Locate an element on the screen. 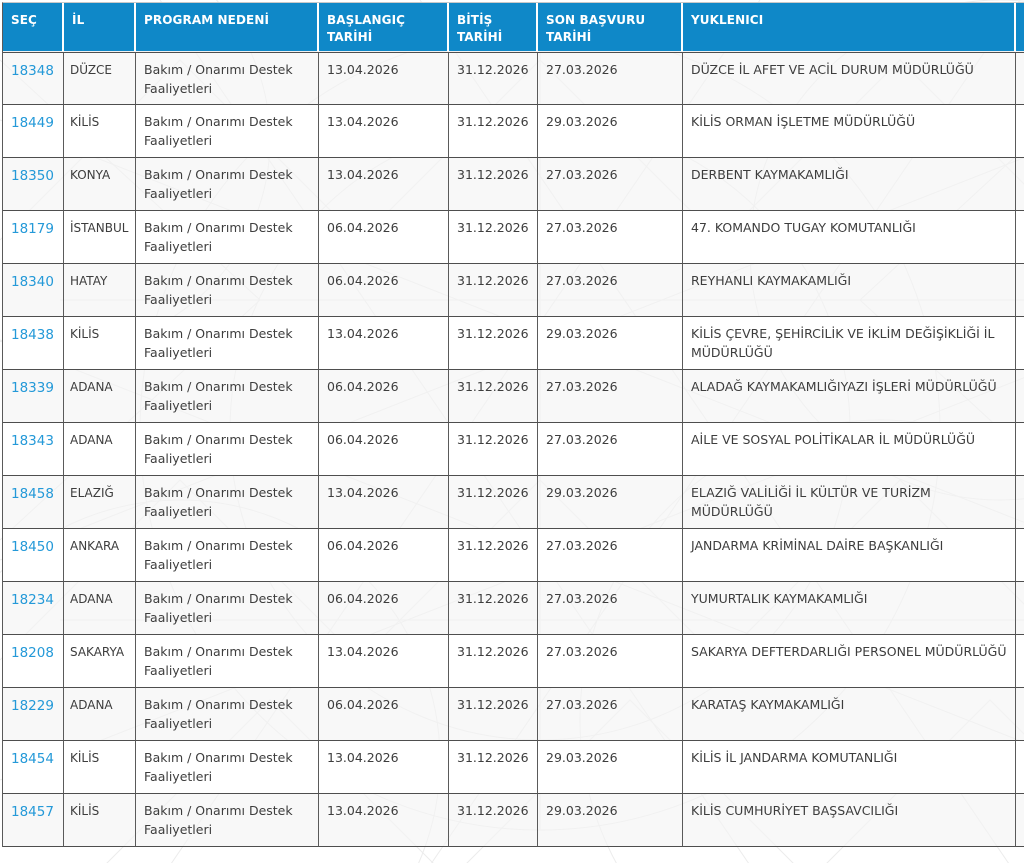  cell-sec: 18208 is located at coordinates (33, 661).